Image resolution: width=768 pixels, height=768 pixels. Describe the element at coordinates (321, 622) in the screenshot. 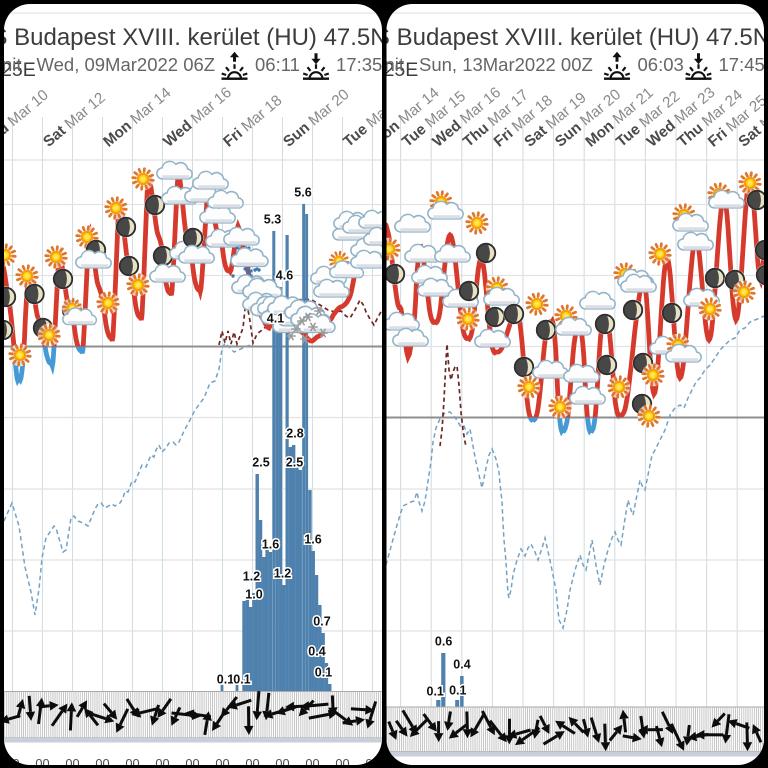

I see `svg-text: 0.7` at that location.